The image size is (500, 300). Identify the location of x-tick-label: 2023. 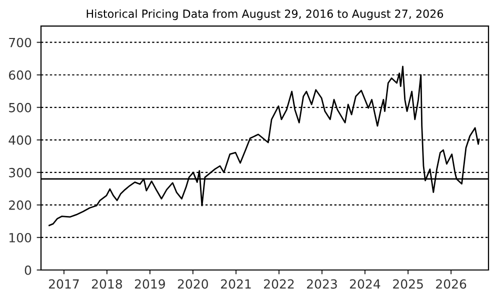
(321, 284).